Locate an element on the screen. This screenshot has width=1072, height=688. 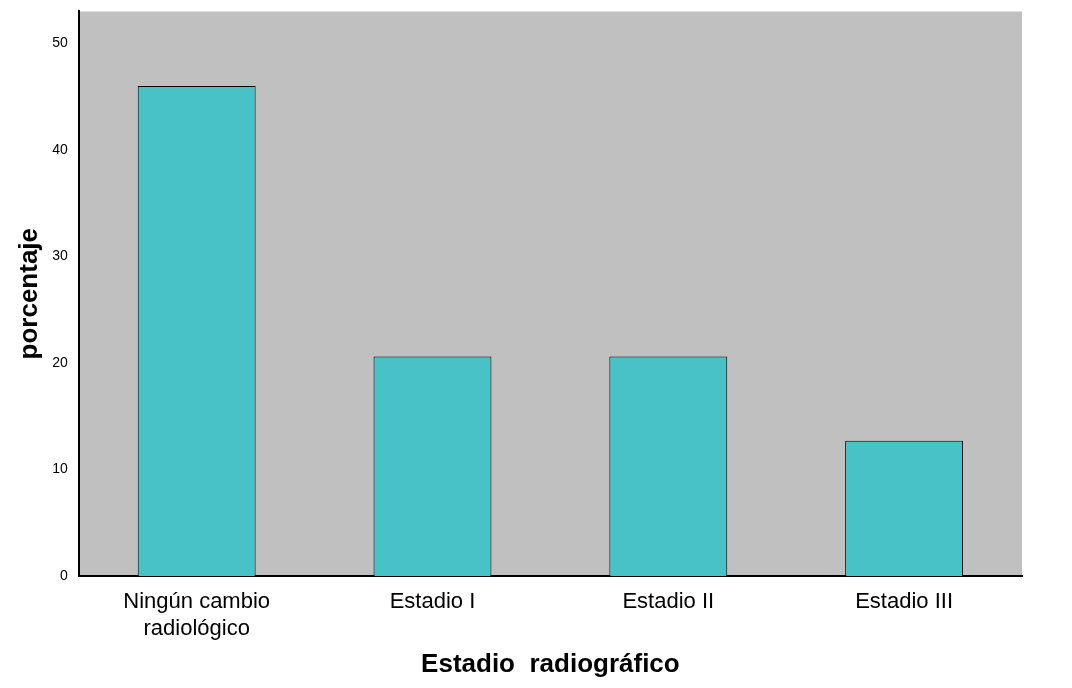
y-tick-label: 40 is located at coordinates (60, 148).